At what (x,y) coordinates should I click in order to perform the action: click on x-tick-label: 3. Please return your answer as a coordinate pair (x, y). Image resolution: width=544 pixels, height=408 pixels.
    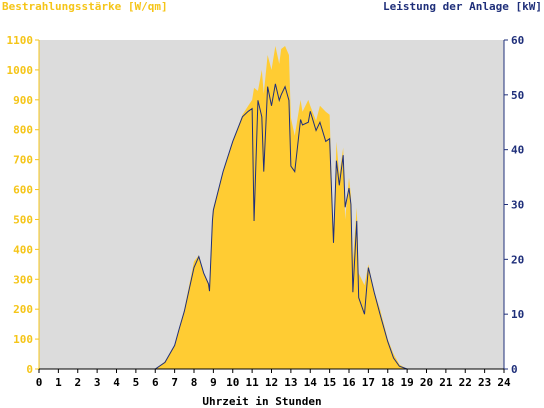
    Looking at the image, I should click on (97, 382).